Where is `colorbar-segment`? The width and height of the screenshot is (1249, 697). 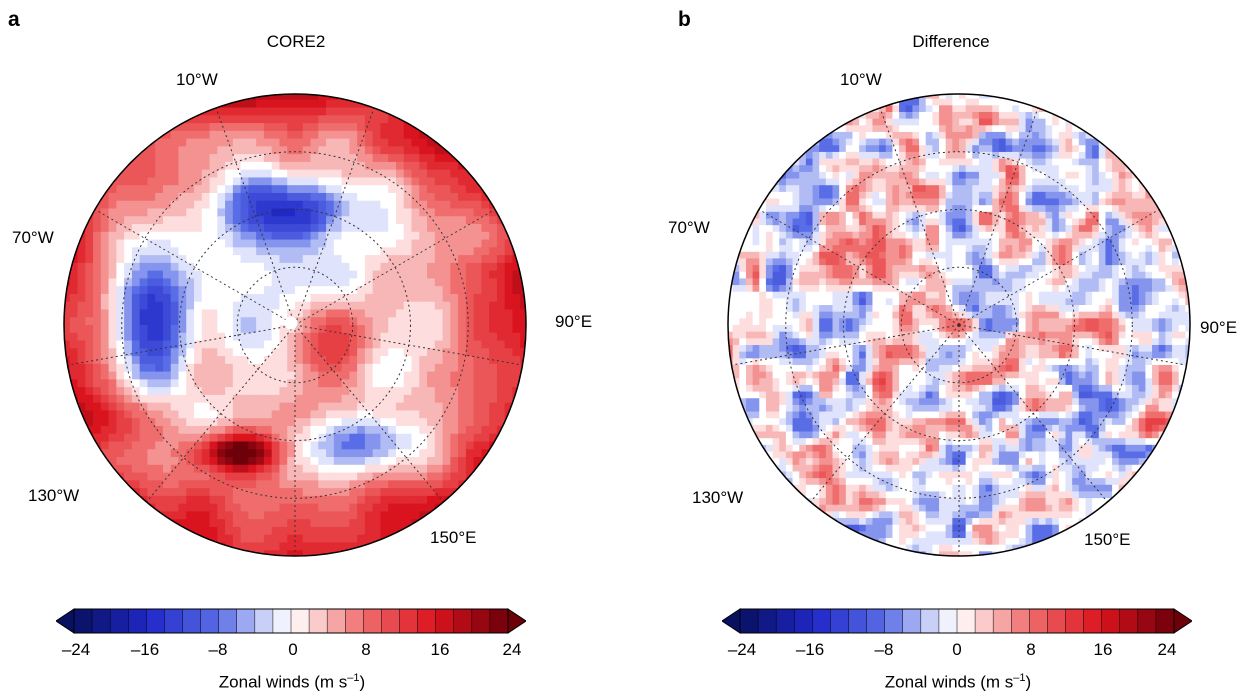 colorbar-segment is located at coordinates (137, 621).